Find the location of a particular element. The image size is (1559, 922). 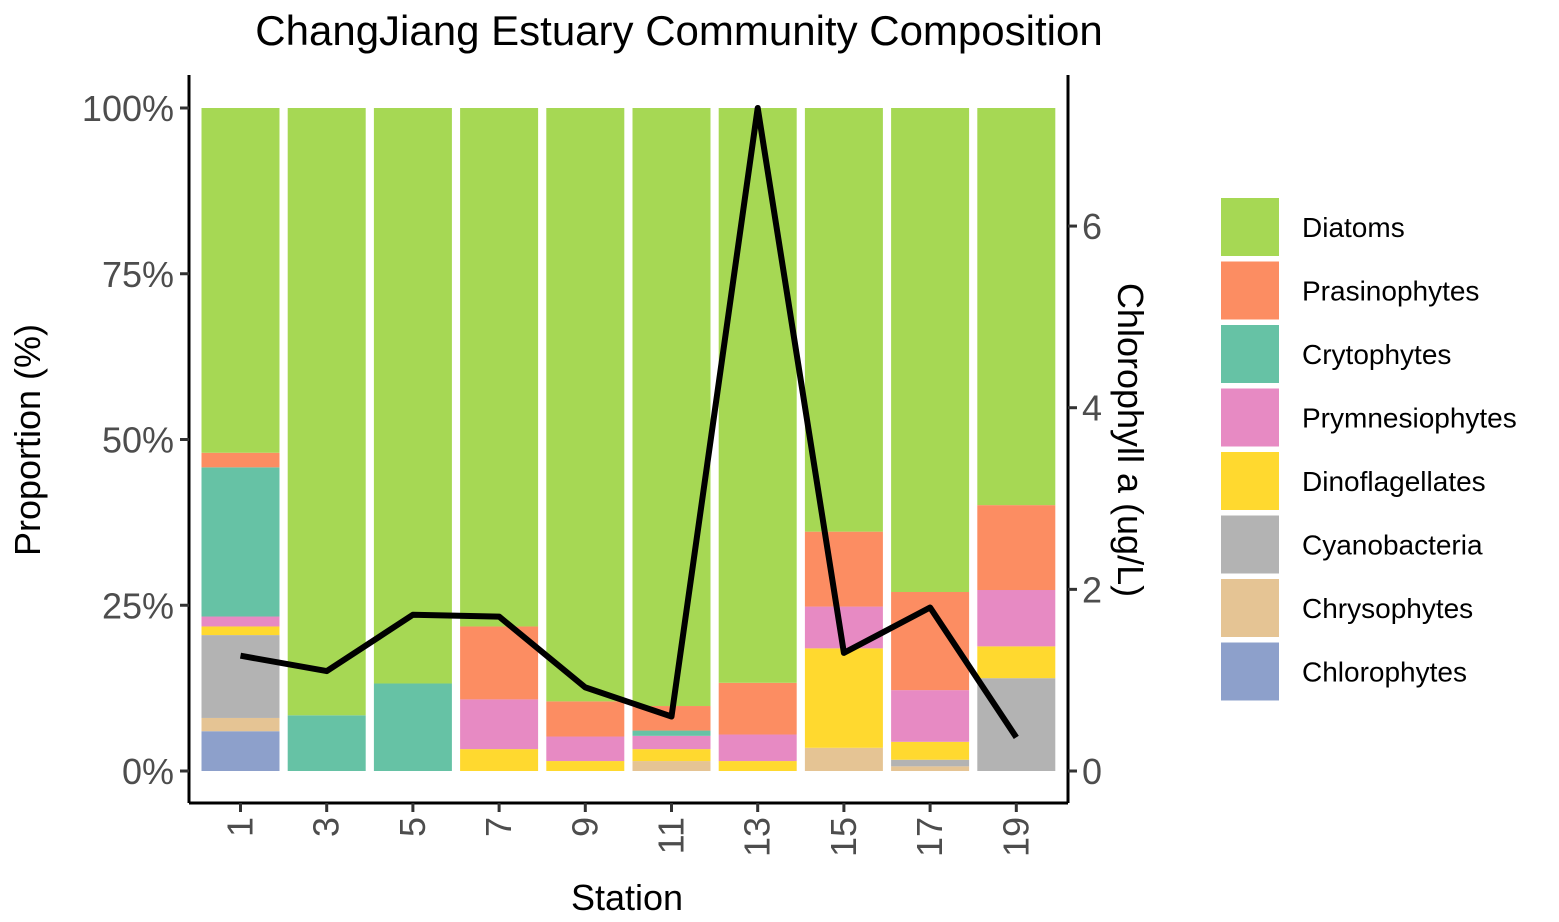

x-tick-label: 7 is located at coordinates (498, 827).